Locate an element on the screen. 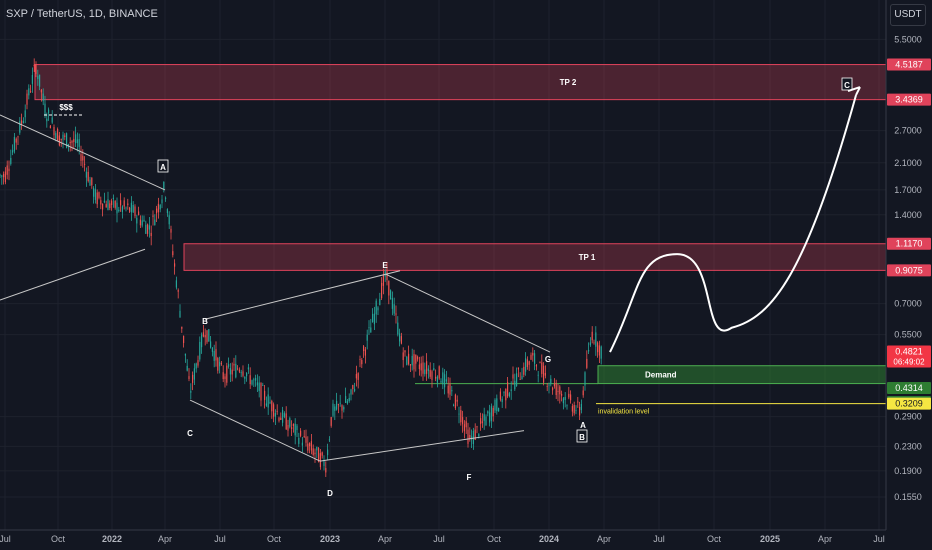  currency-selector: USDT is located at coordinates (908, 15).